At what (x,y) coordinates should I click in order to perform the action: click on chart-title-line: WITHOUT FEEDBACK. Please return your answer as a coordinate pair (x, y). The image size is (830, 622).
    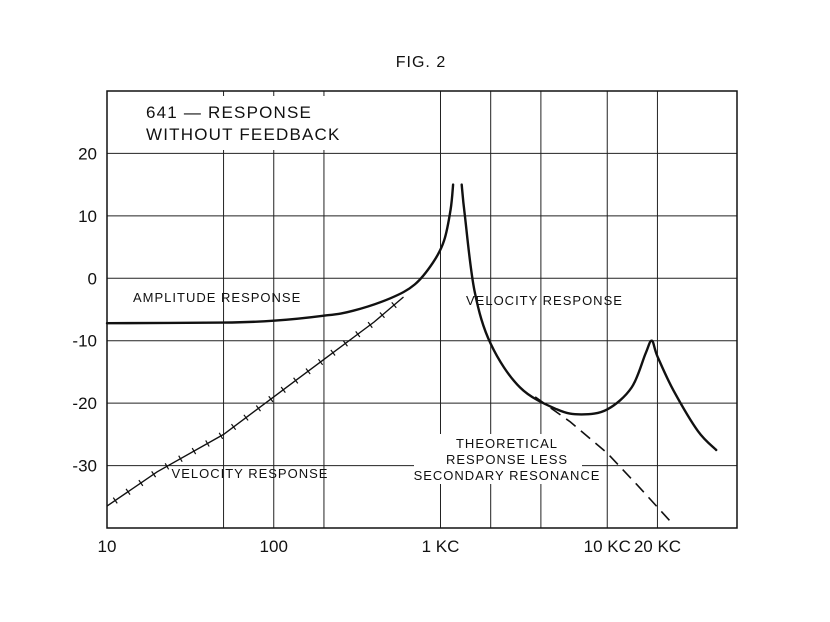
    Looking at the image, I should click on (243, 134).